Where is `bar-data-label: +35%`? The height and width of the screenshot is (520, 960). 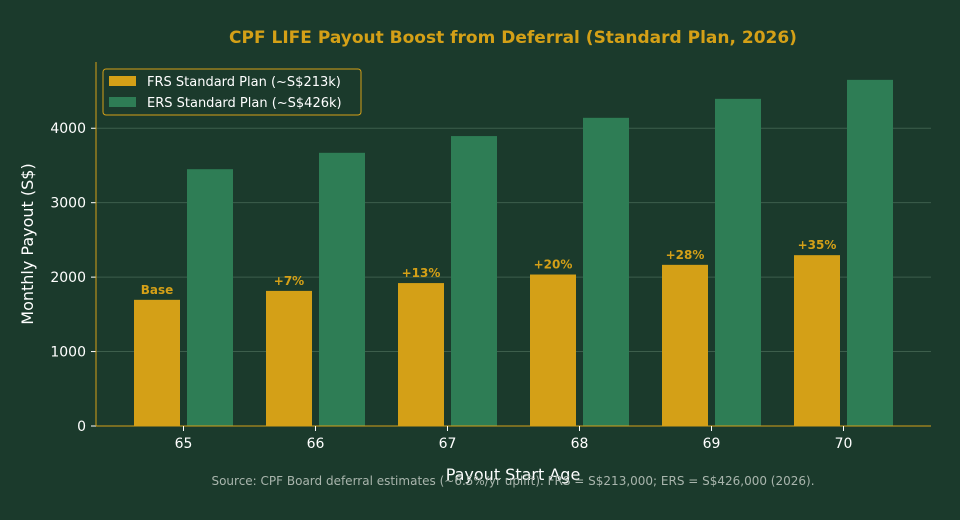
bar-data-label: +35% is located at coordinates (817, 245).